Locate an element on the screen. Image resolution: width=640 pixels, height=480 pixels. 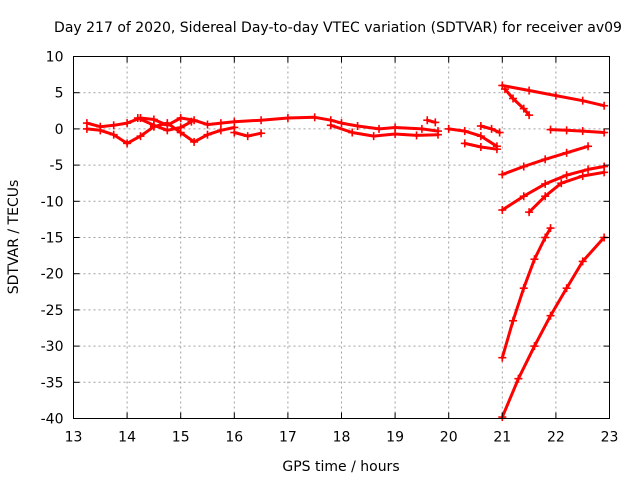
y-tick-label: 0 is located at coordinates (59, 130).